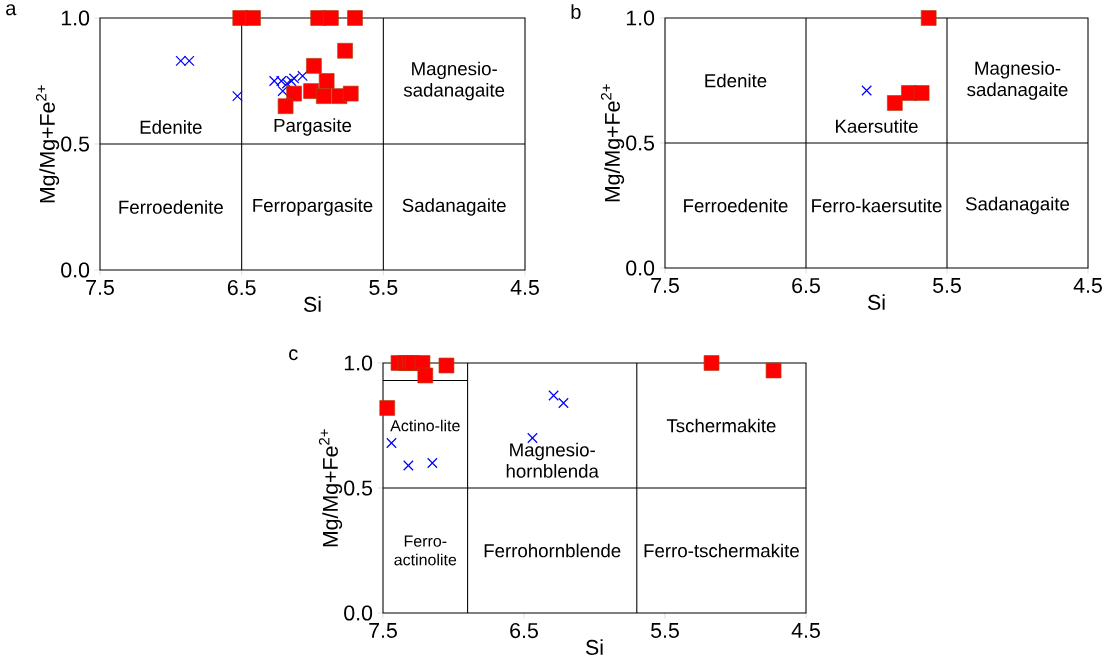 Image resolution: width=1112 pixels, height=672 pixels. I want to click on annotation: Ferropargasite, so click(313, 207).